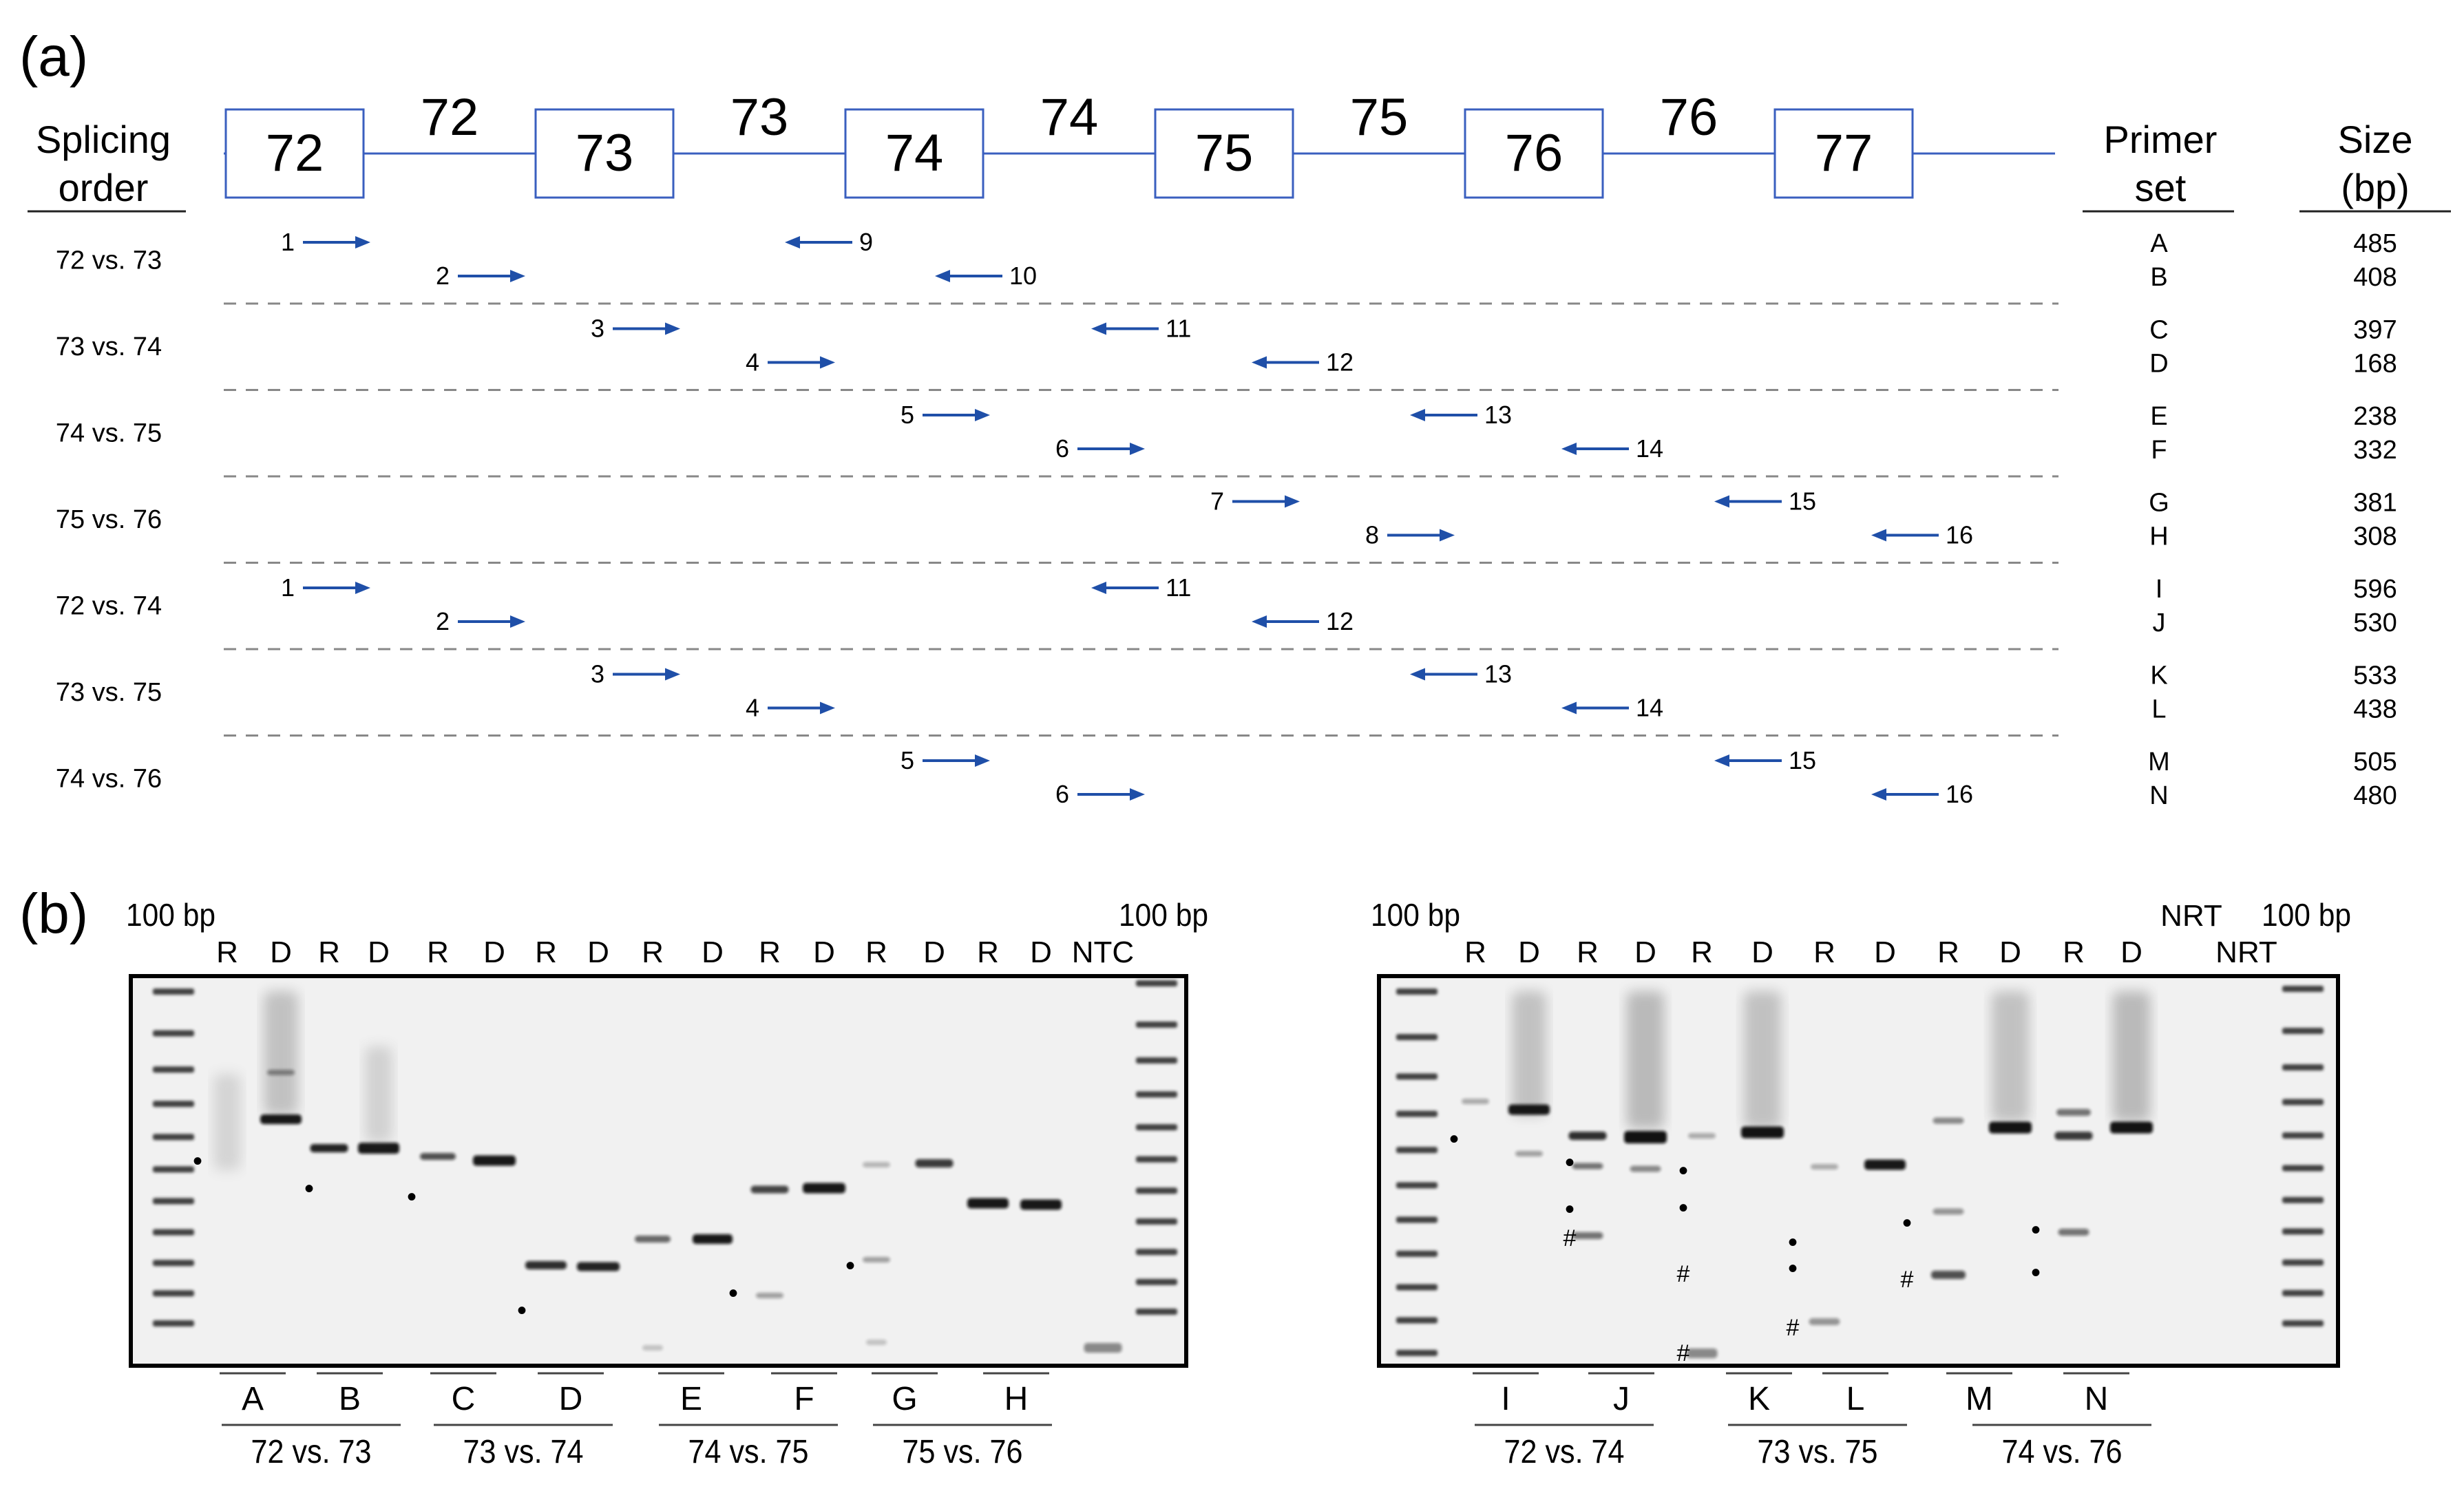 Image resolution: width=2464 pixels, height=1491 pixels. I want to click on fwd-primer-5-row3-label: 5, so click(907, 415).